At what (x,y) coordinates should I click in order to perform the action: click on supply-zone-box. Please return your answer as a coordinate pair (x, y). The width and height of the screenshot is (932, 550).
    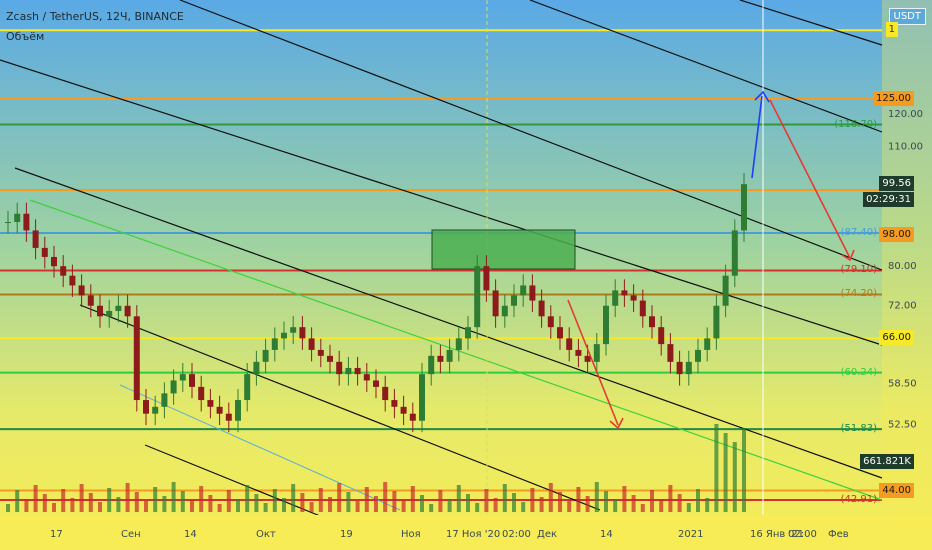
    Looking at the image, I should click on (503, 249).